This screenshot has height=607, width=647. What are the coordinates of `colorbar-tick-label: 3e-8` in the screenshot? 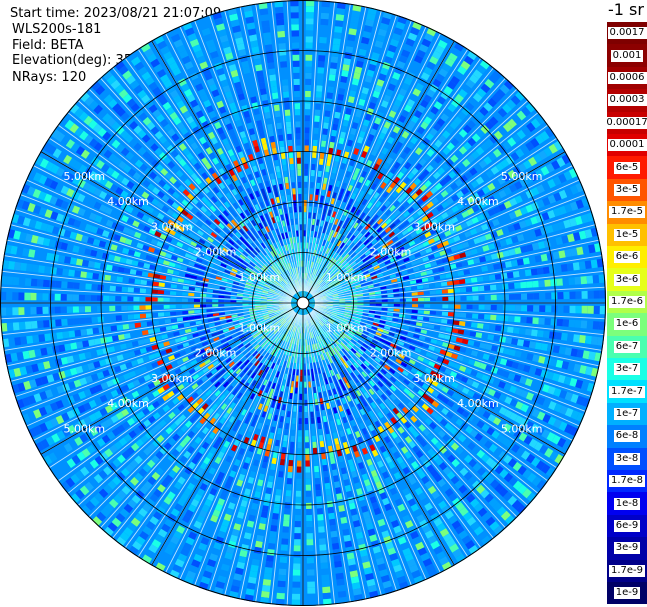 It's located at (627, 458).